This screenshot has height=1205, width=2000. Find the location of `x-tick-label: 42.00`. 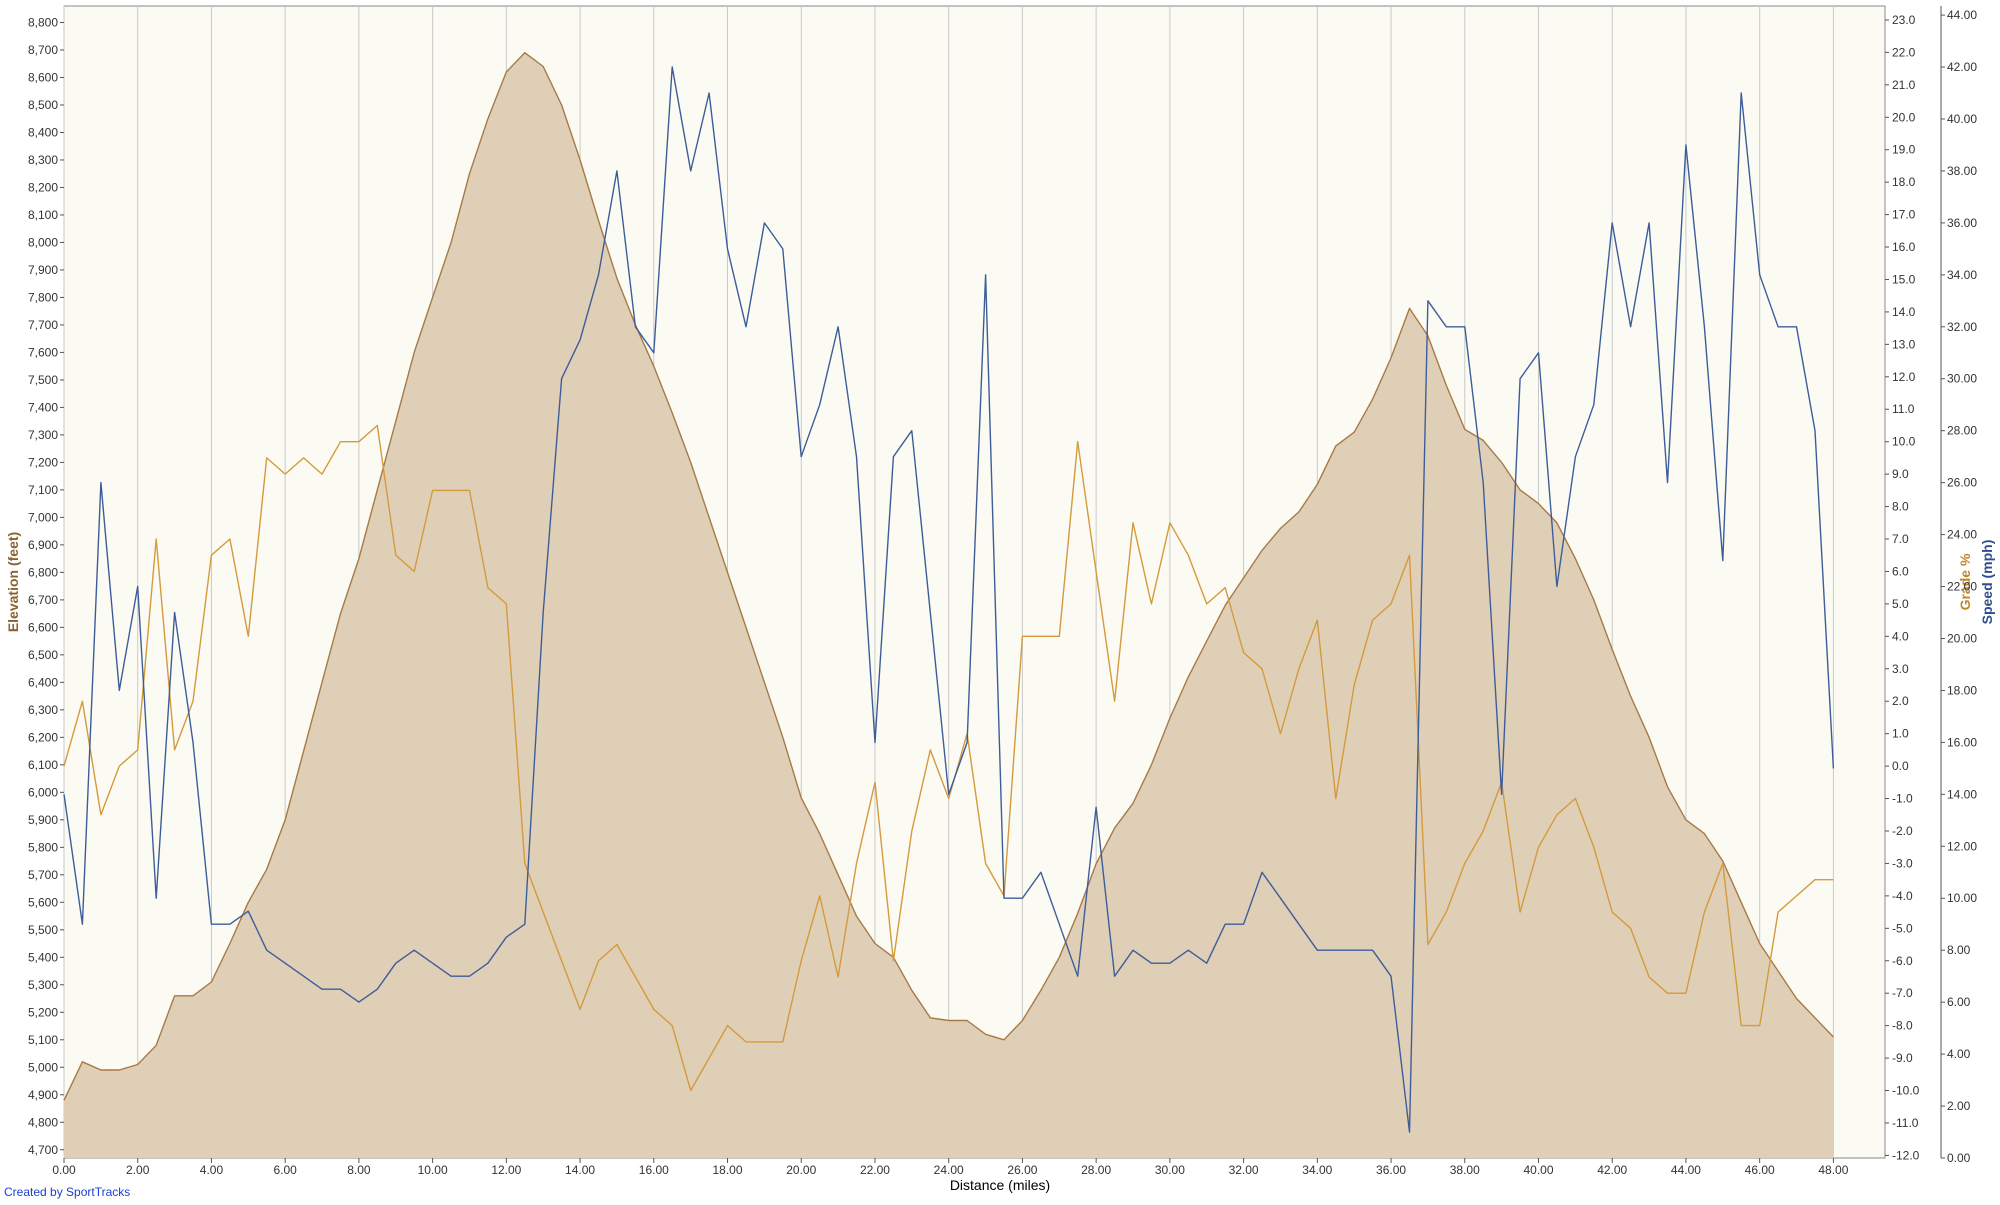

x-tick-label: 42.00 is located at coordinates (1612, 1170).